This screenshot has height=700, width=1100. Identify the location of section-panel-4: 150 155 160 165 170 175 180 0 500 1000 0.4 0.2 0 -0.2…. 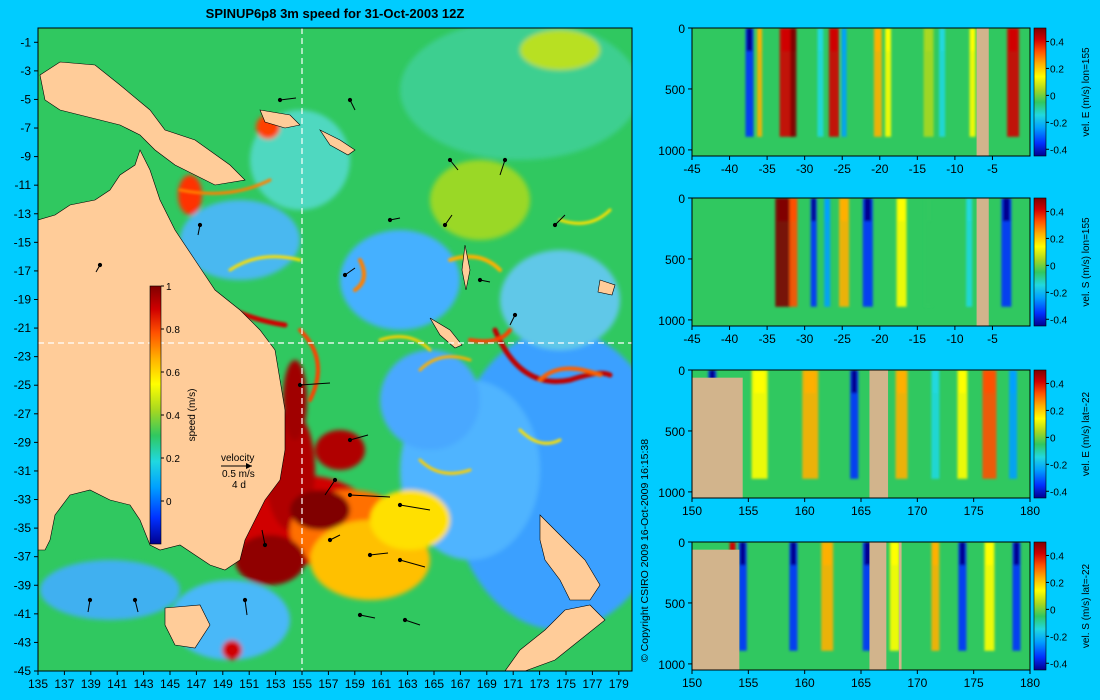
(875, 613).